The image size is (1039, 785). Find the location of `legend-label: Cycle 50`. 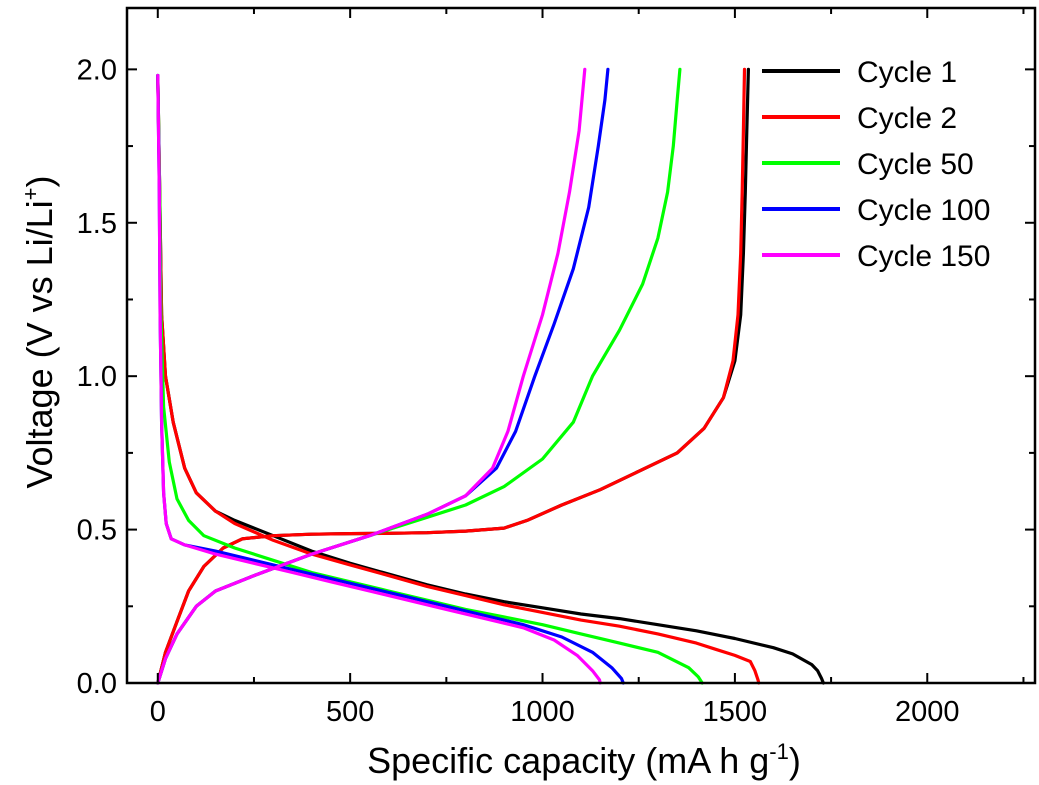

legend-label: Cycle 50 is located at coordinates (915, 164).